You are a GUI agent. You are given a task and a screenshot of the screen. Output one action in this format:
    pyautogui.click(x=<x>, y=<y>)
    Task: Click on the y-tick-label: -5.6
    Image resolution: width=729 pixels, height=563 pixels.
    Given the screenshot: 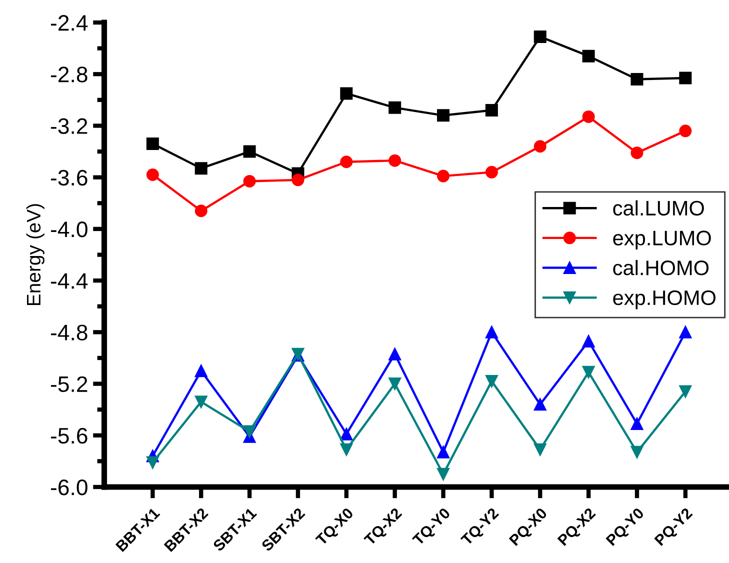 What is the action you would take?
    pyautogui.click(x=69, y=436)
    